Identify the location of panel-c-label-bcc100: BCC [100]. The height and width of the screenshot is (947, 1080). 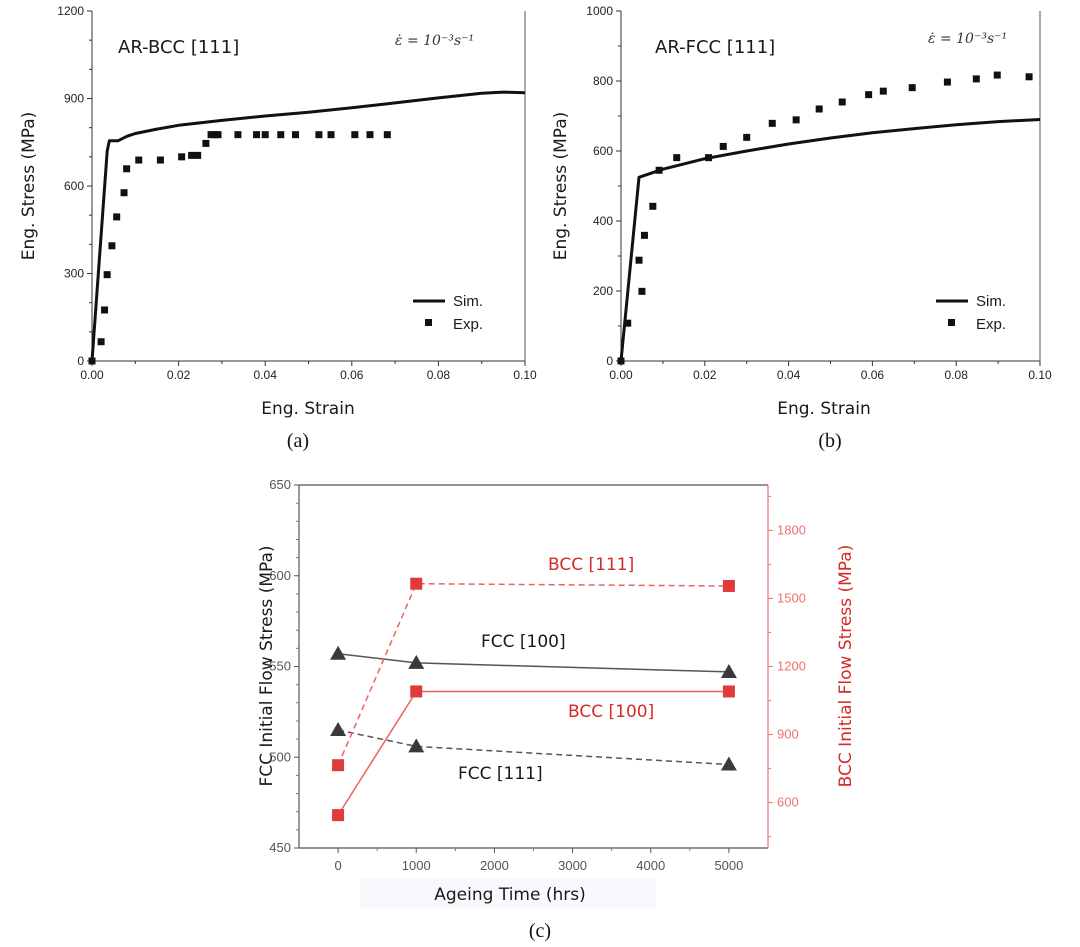
(611, 712).